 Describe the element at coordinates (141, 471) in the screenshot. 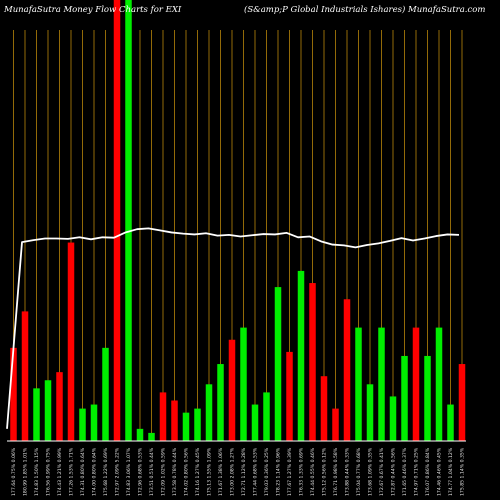

I see `x-tick-label: 172.96 0.68% 0.53%` at that location.